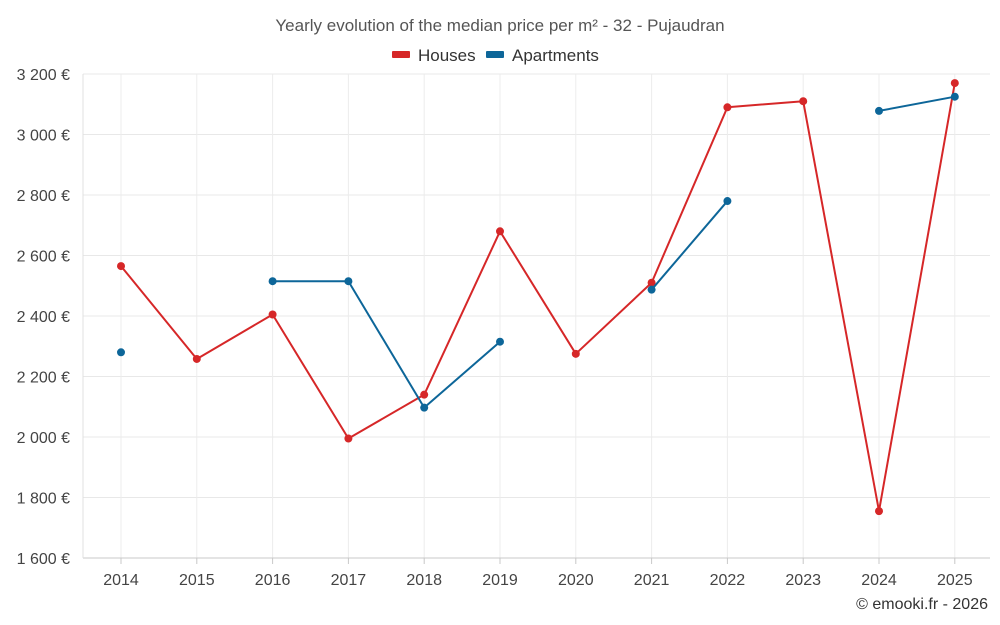  Describe the element at coordinates (955, 580) in the screenshot. I see `x-tick-label: 2025` at that location.